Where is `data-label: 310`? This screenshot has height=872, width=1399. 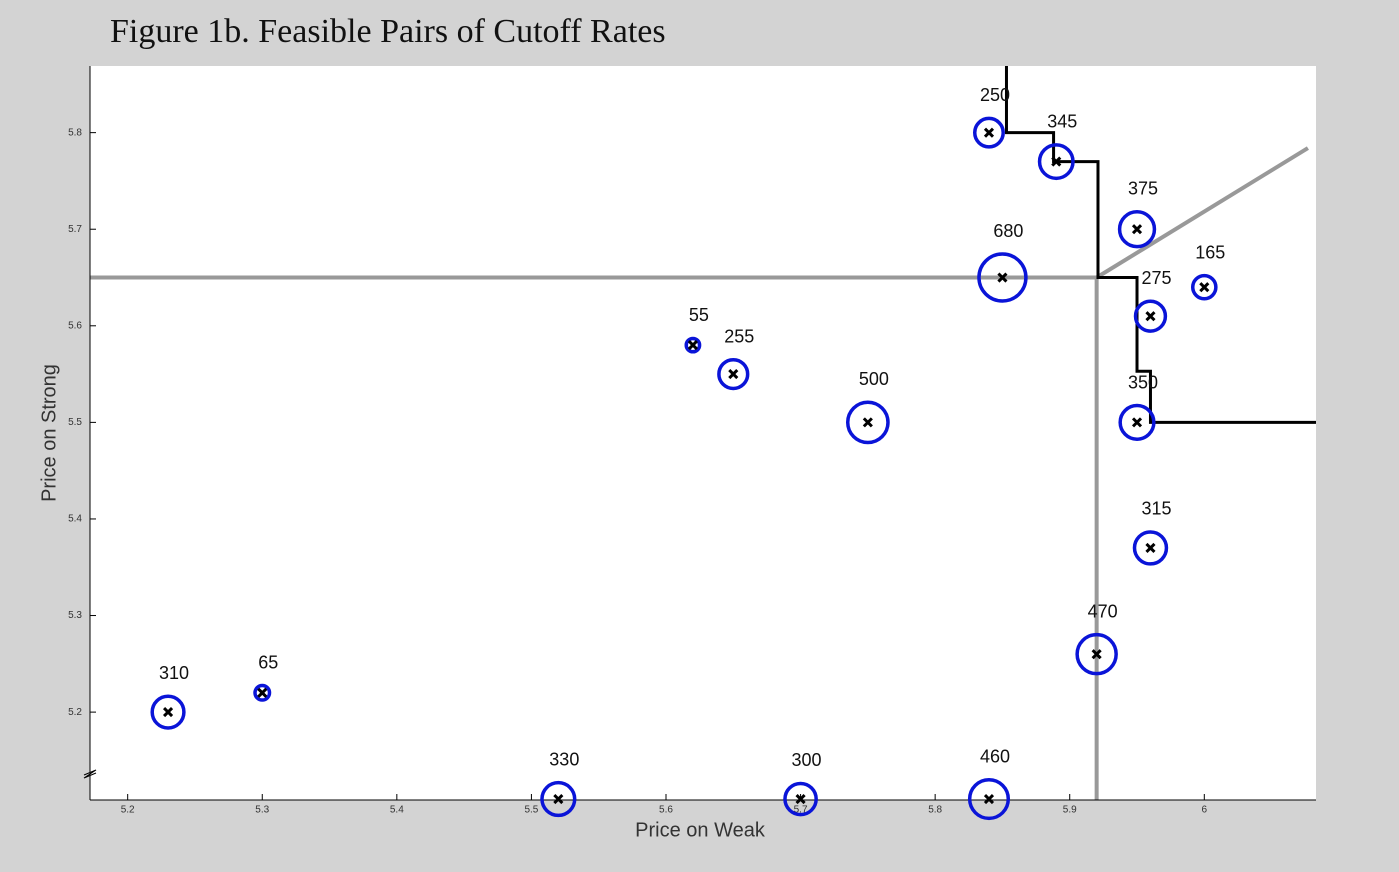
data-label: 310 is located at coordinates (174, 673).